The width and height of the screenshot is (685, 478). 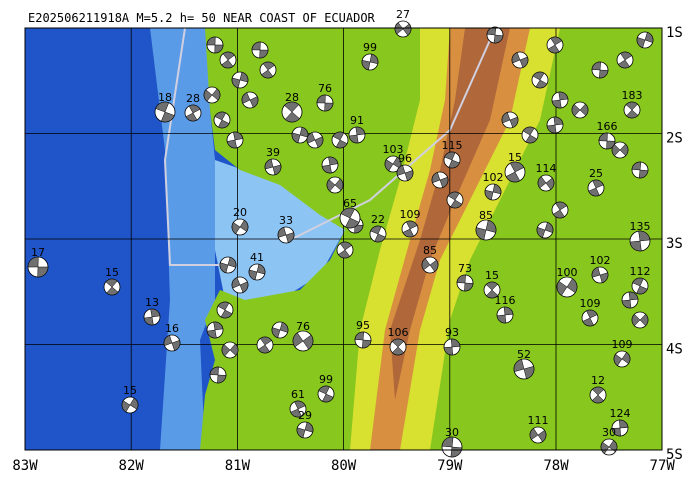 What do you see at coordinates (378, 219) in the screenshot?
I see `depth-label: 22` at bounding box center [378, 219].